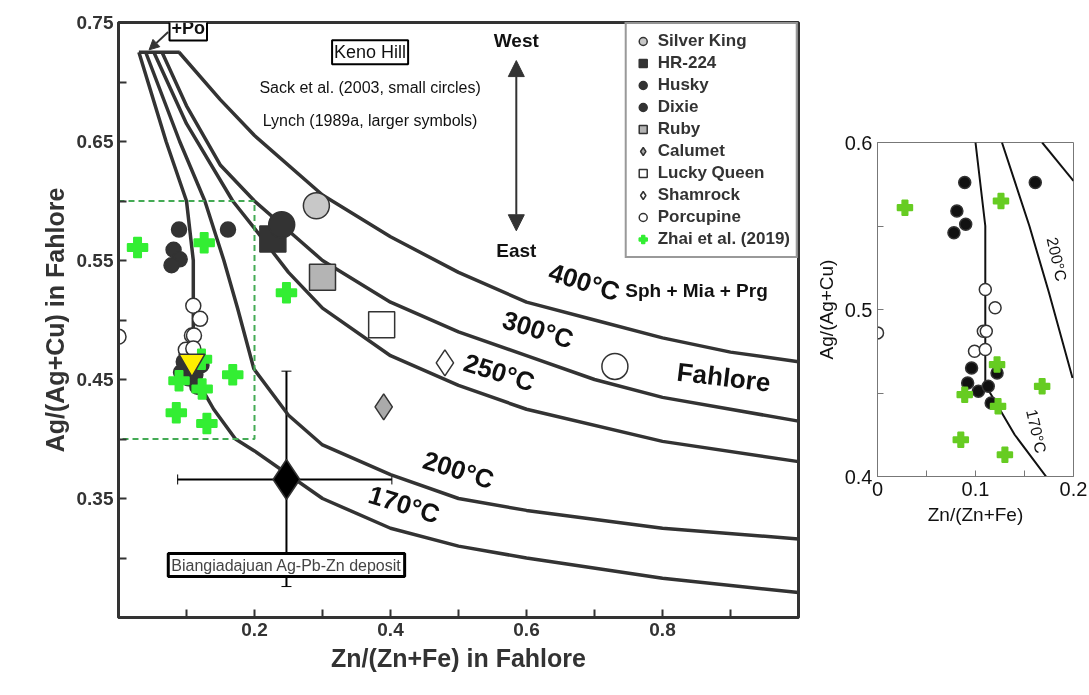 The height and width of the screenshot is (695, 1089). Describe the element at coordinates (678, 107) in the screenshot. I see `legend-label: Dixie` at that location.